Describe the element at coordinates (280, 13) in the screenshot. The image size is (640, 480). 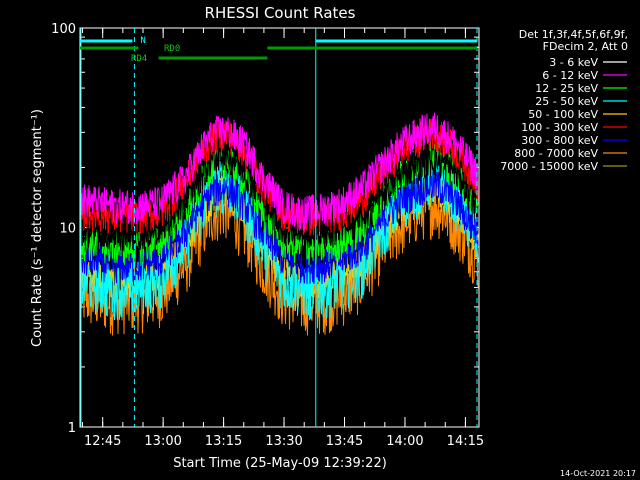
I see `chart-title: RHESSI Count Rates` at that location.